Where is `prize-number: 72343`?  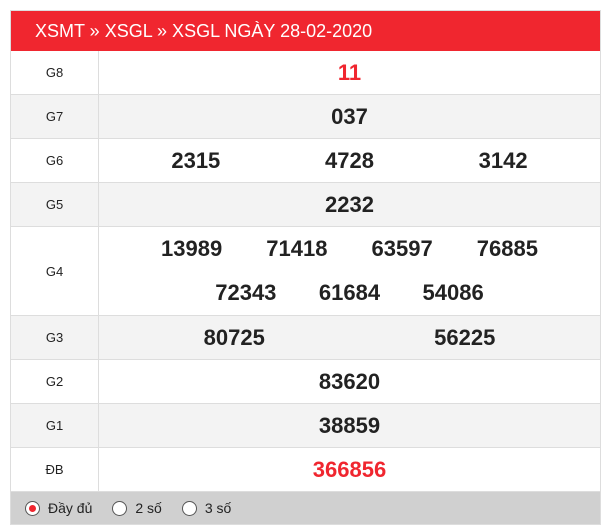
prize-number: 72343 is located at coordinates (246, 292).